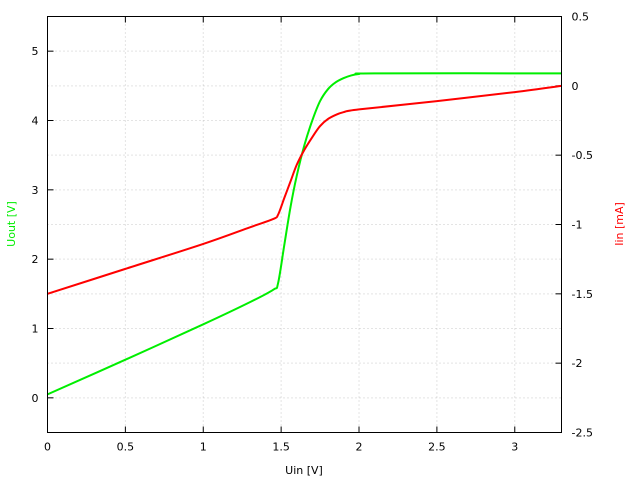 Image resolution: width=640 pixels, height=484 pixels. What do you see at coordinates (581, 17) in the screenshot?
I see `y-right-tick-label: 0.5` at bounding box center [581, 17].